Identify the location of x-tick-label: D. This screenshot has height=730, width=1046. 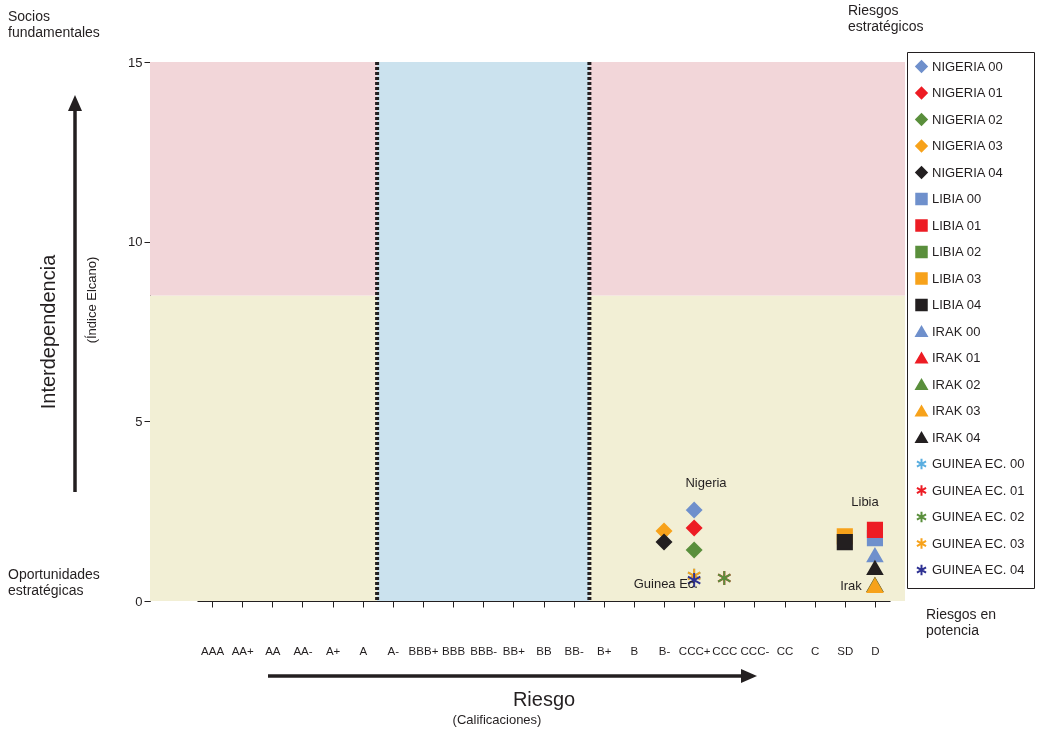
(875, 650).